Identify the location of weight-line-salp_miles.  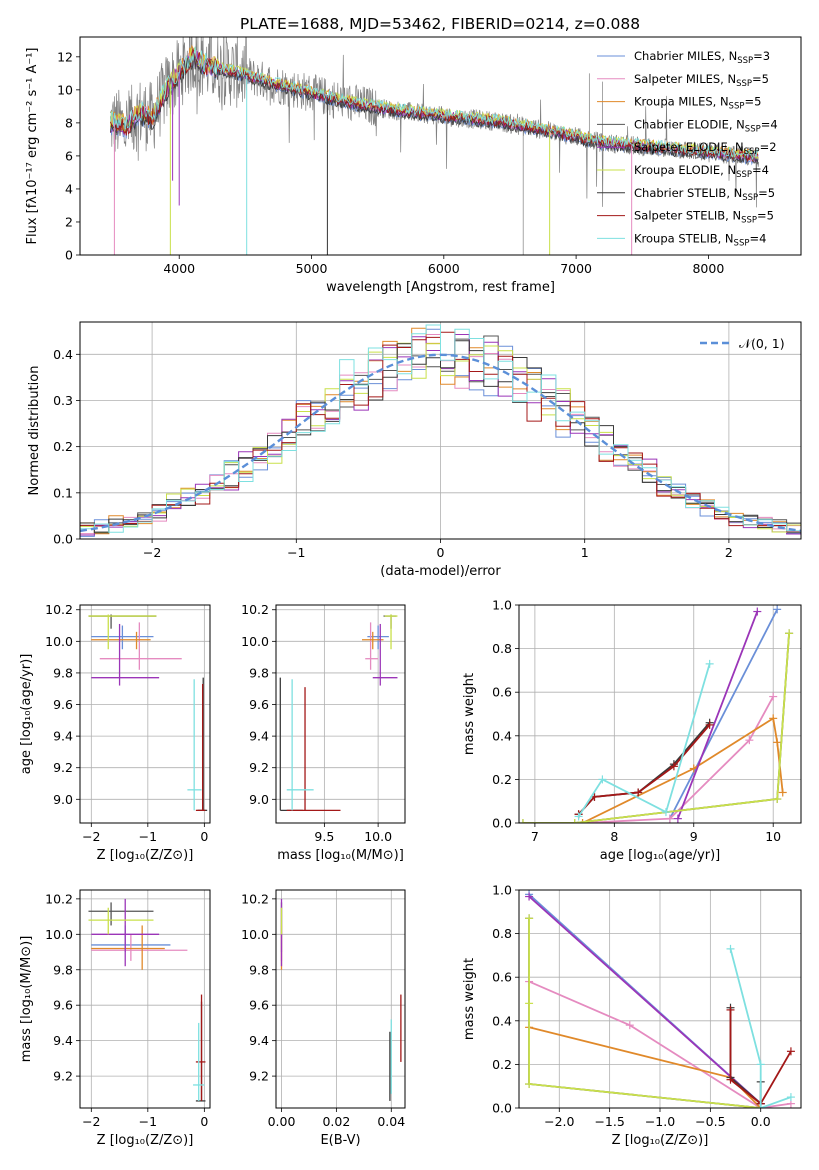
(678, 759).